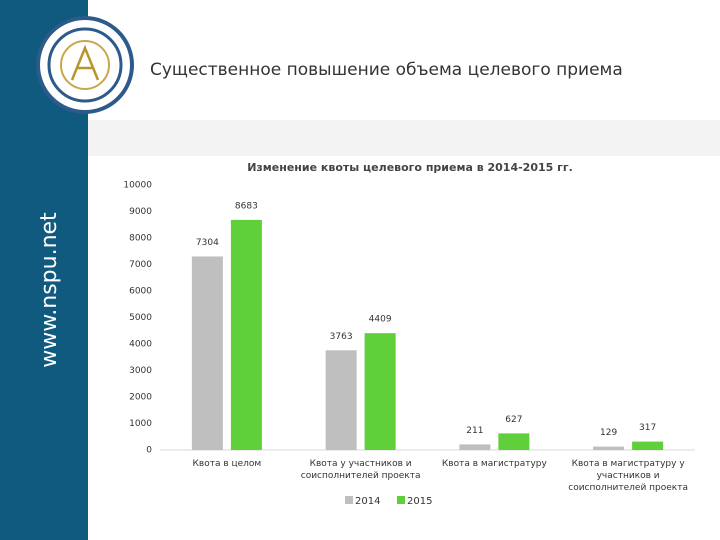 The width and height of the screenshot is (720, 540). Describe the element at coordinates (341, 337) in the screenshot. I see `value-label: 3763` at that location.